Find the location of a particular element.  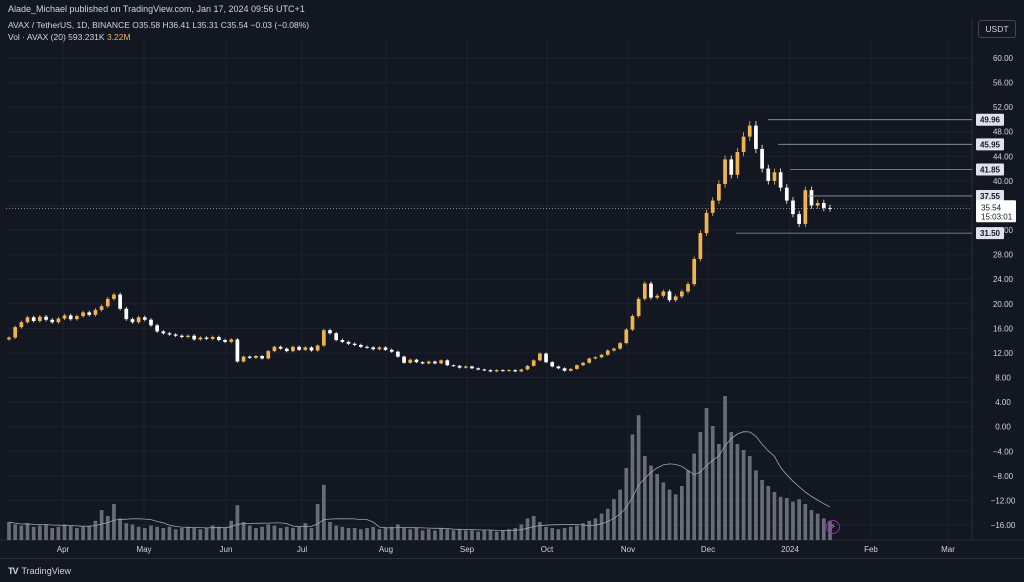

y-tick-label: −4.00 is located at coordinates (1003, 451).